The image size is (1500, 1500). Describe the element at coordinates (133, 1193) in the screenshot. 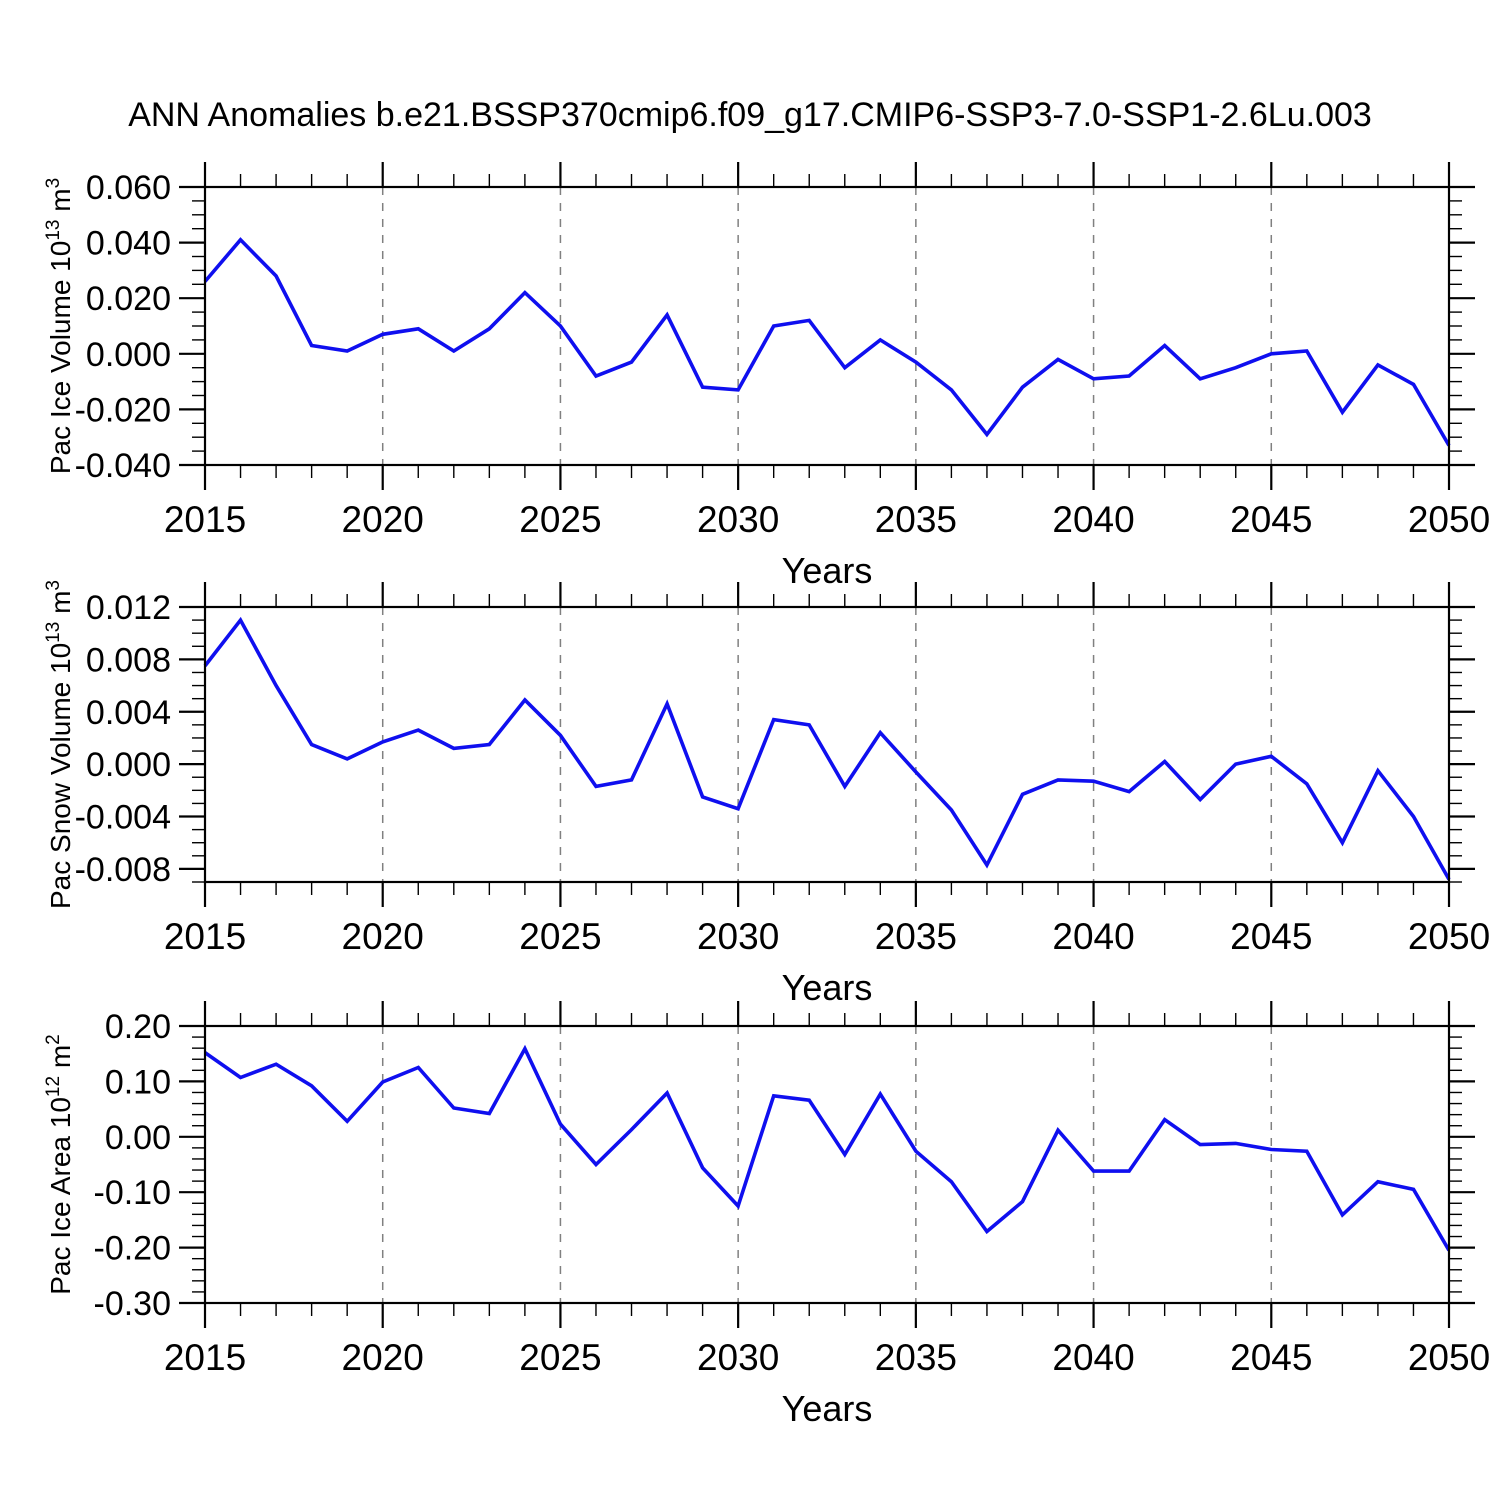

I see `y-tick-label: -0.10` at that location.